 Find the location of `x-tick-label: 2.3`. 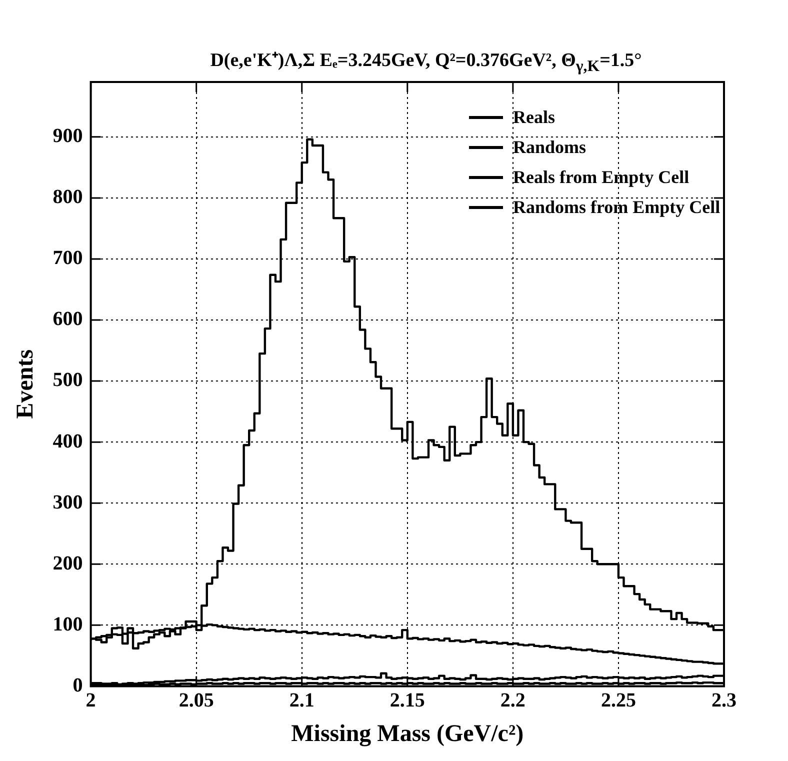

x-tick-label: 2.3 is located at coordinates (724, 700).